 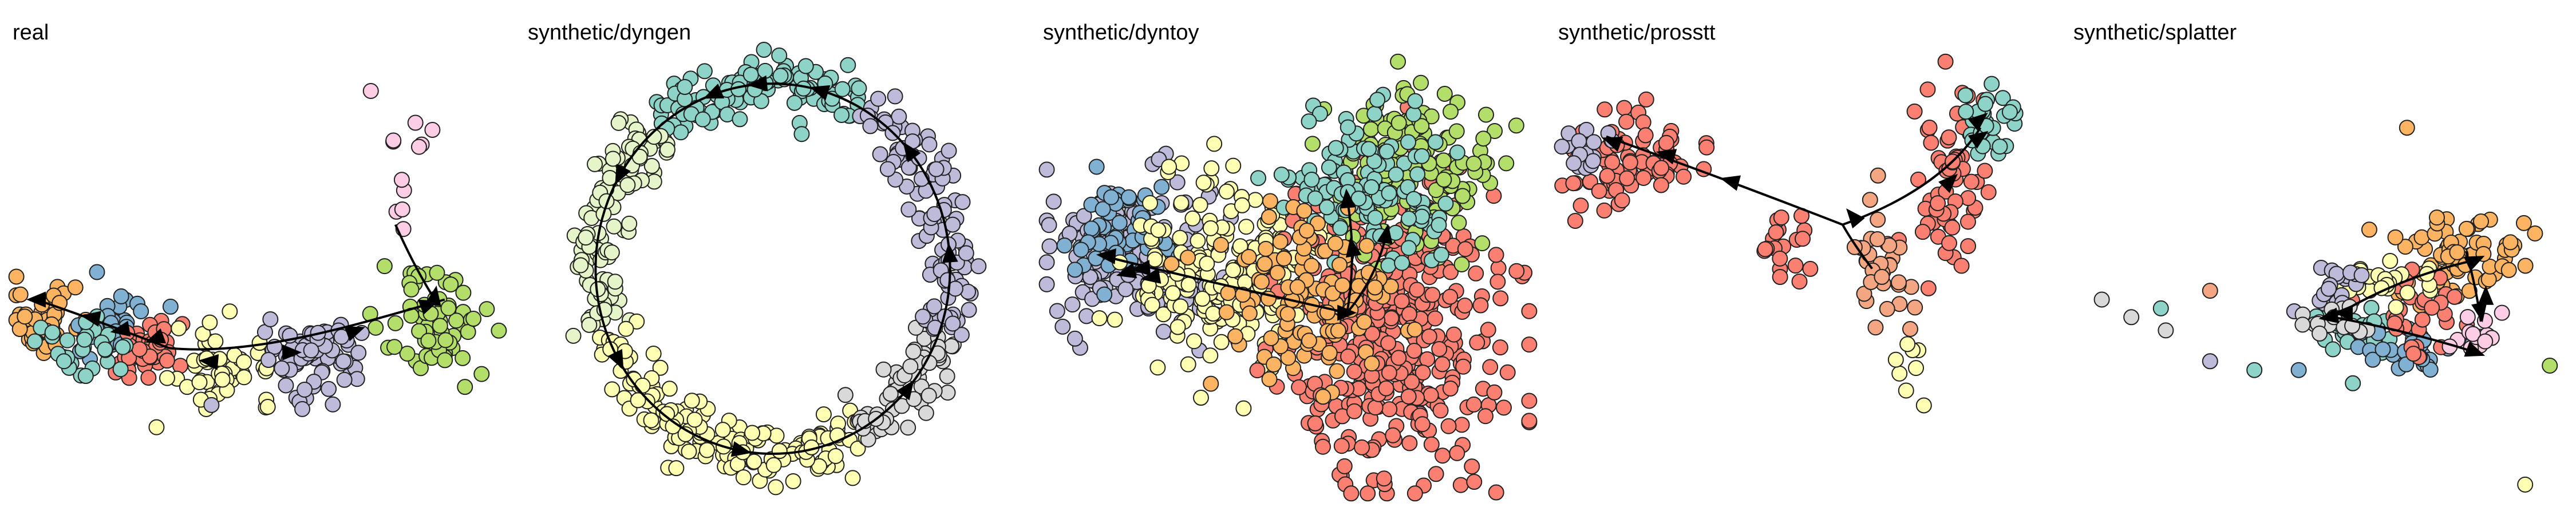 What do you see at coordinates (307, 324) in the screenshot?
I see `trajectory-line` at bounding box center [307, 324].